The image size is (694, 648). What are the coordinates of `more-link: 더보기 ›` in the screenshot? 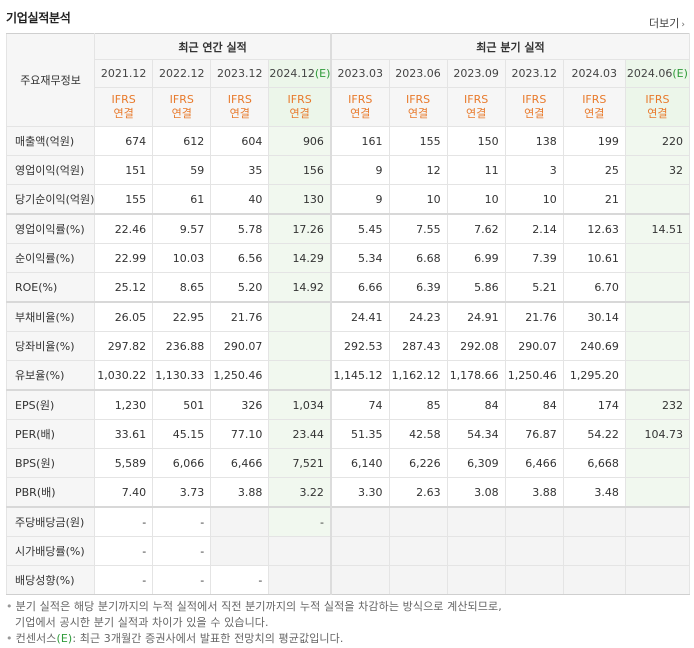 It's located at (667, 23).